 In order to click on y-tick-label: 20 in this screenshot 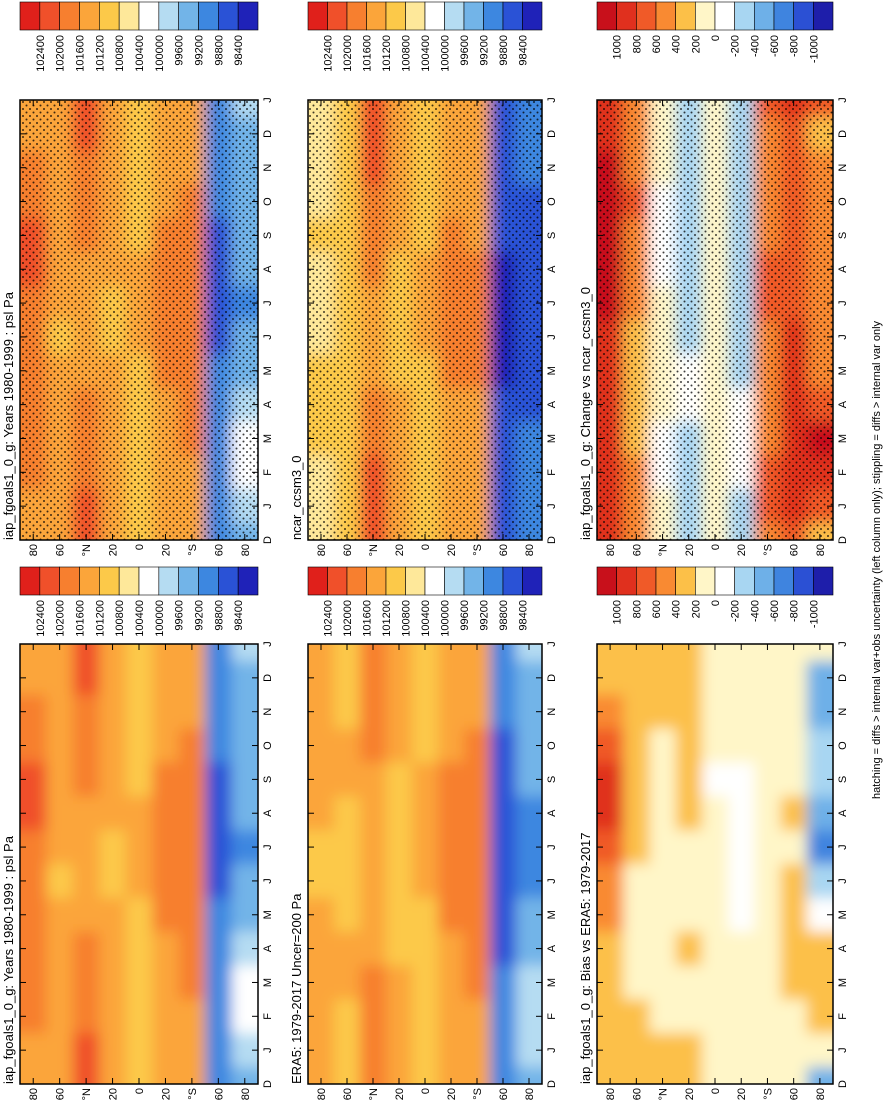, I will do `click(114, 1094)`.